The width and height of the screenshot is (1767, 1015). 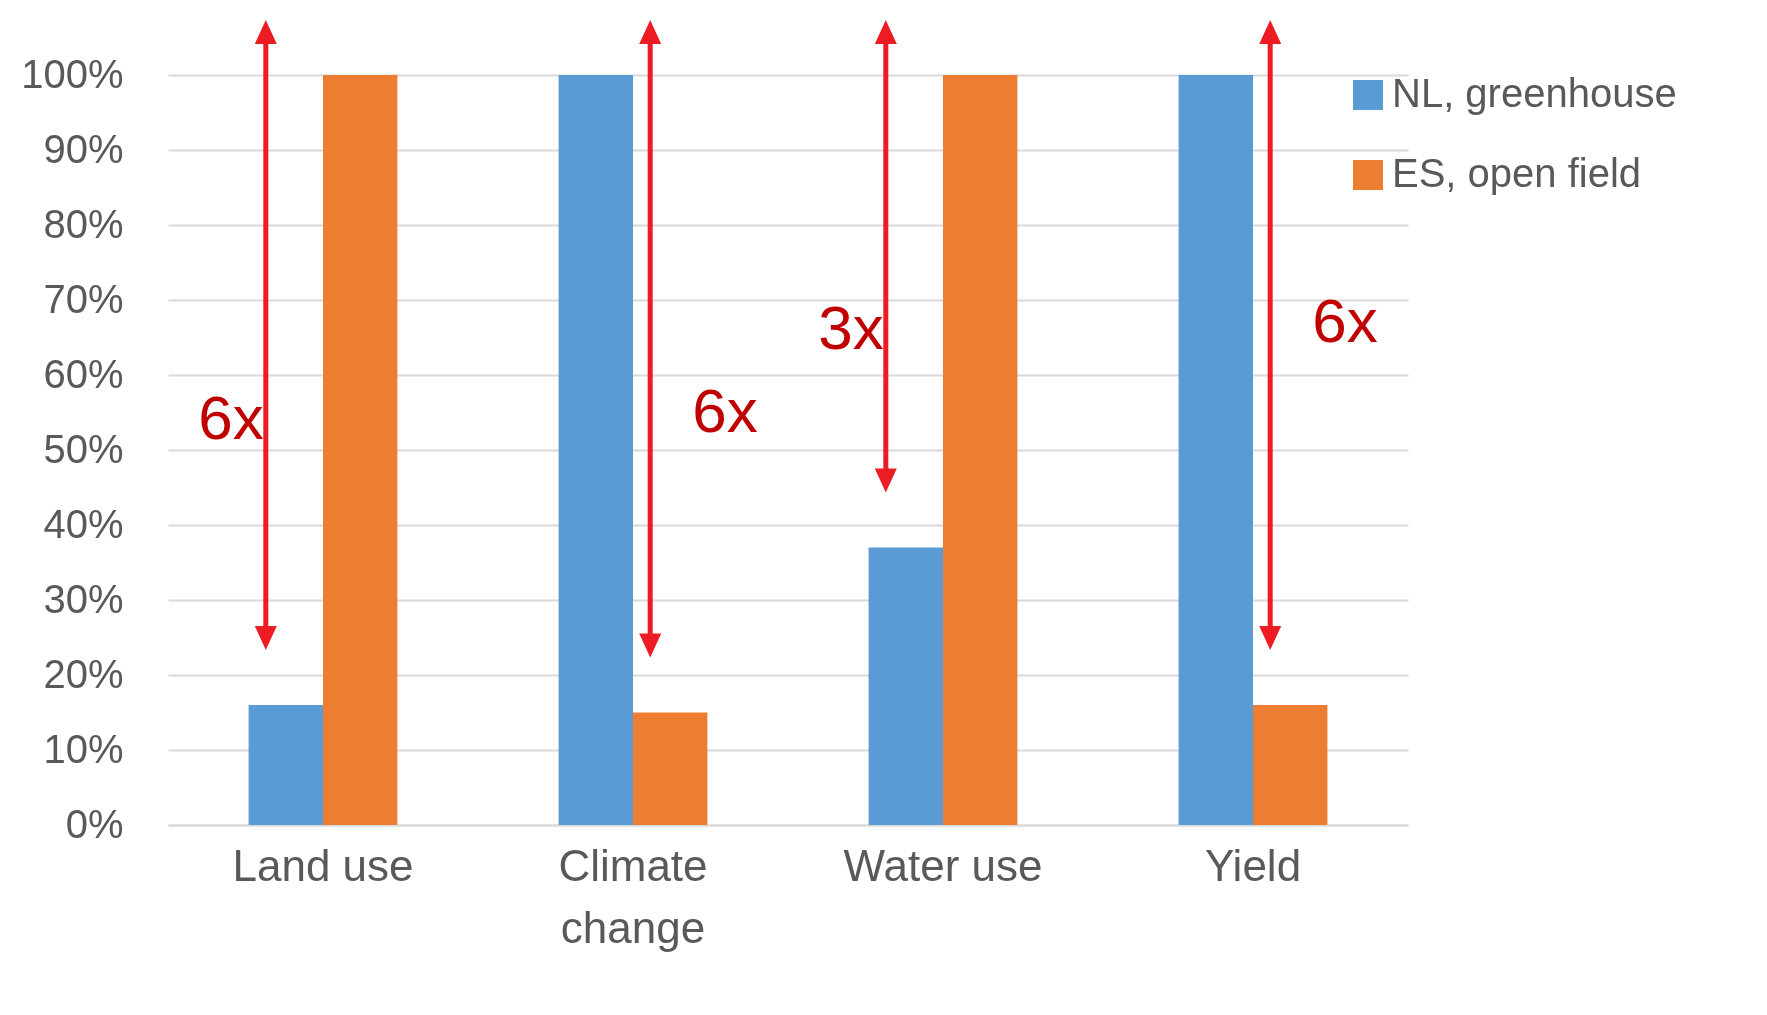 What do you see at coordinates (851, 327) in the screenshot?
I see `annotation: 3x` at bounding box center [851, 327].